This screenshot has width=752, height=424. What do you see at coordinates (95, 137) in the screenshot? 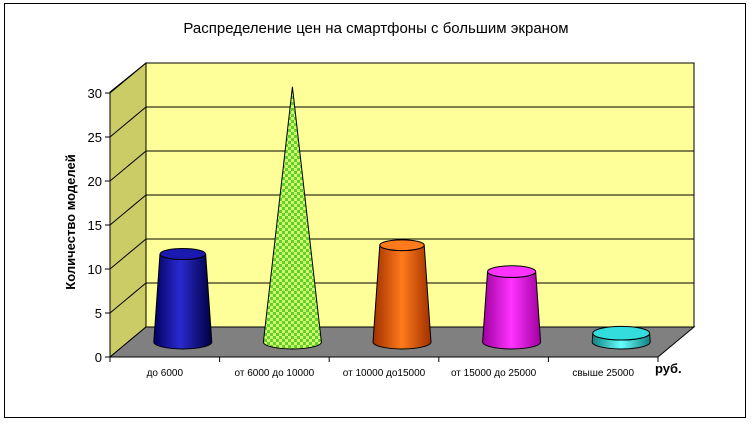
I see `y-tick-label: 25` at bounding box center [95, 137].